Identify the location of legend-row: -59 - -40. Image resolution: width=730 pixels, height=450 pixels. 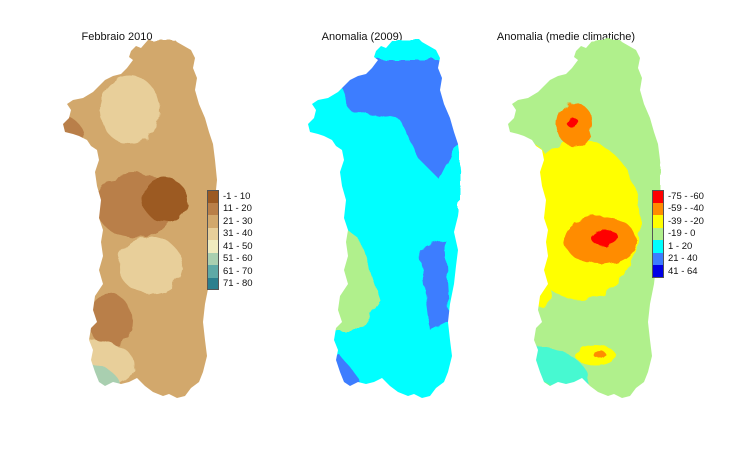
(678, 208).